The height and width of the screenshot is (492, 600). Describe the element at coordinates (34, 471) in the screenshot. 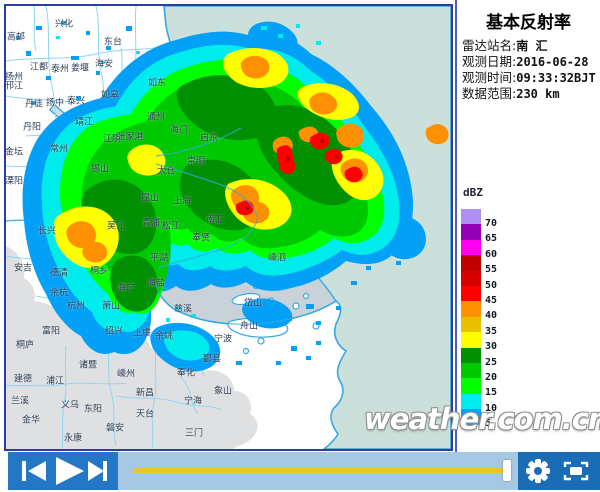

I see `skip-back-icon` at that location.